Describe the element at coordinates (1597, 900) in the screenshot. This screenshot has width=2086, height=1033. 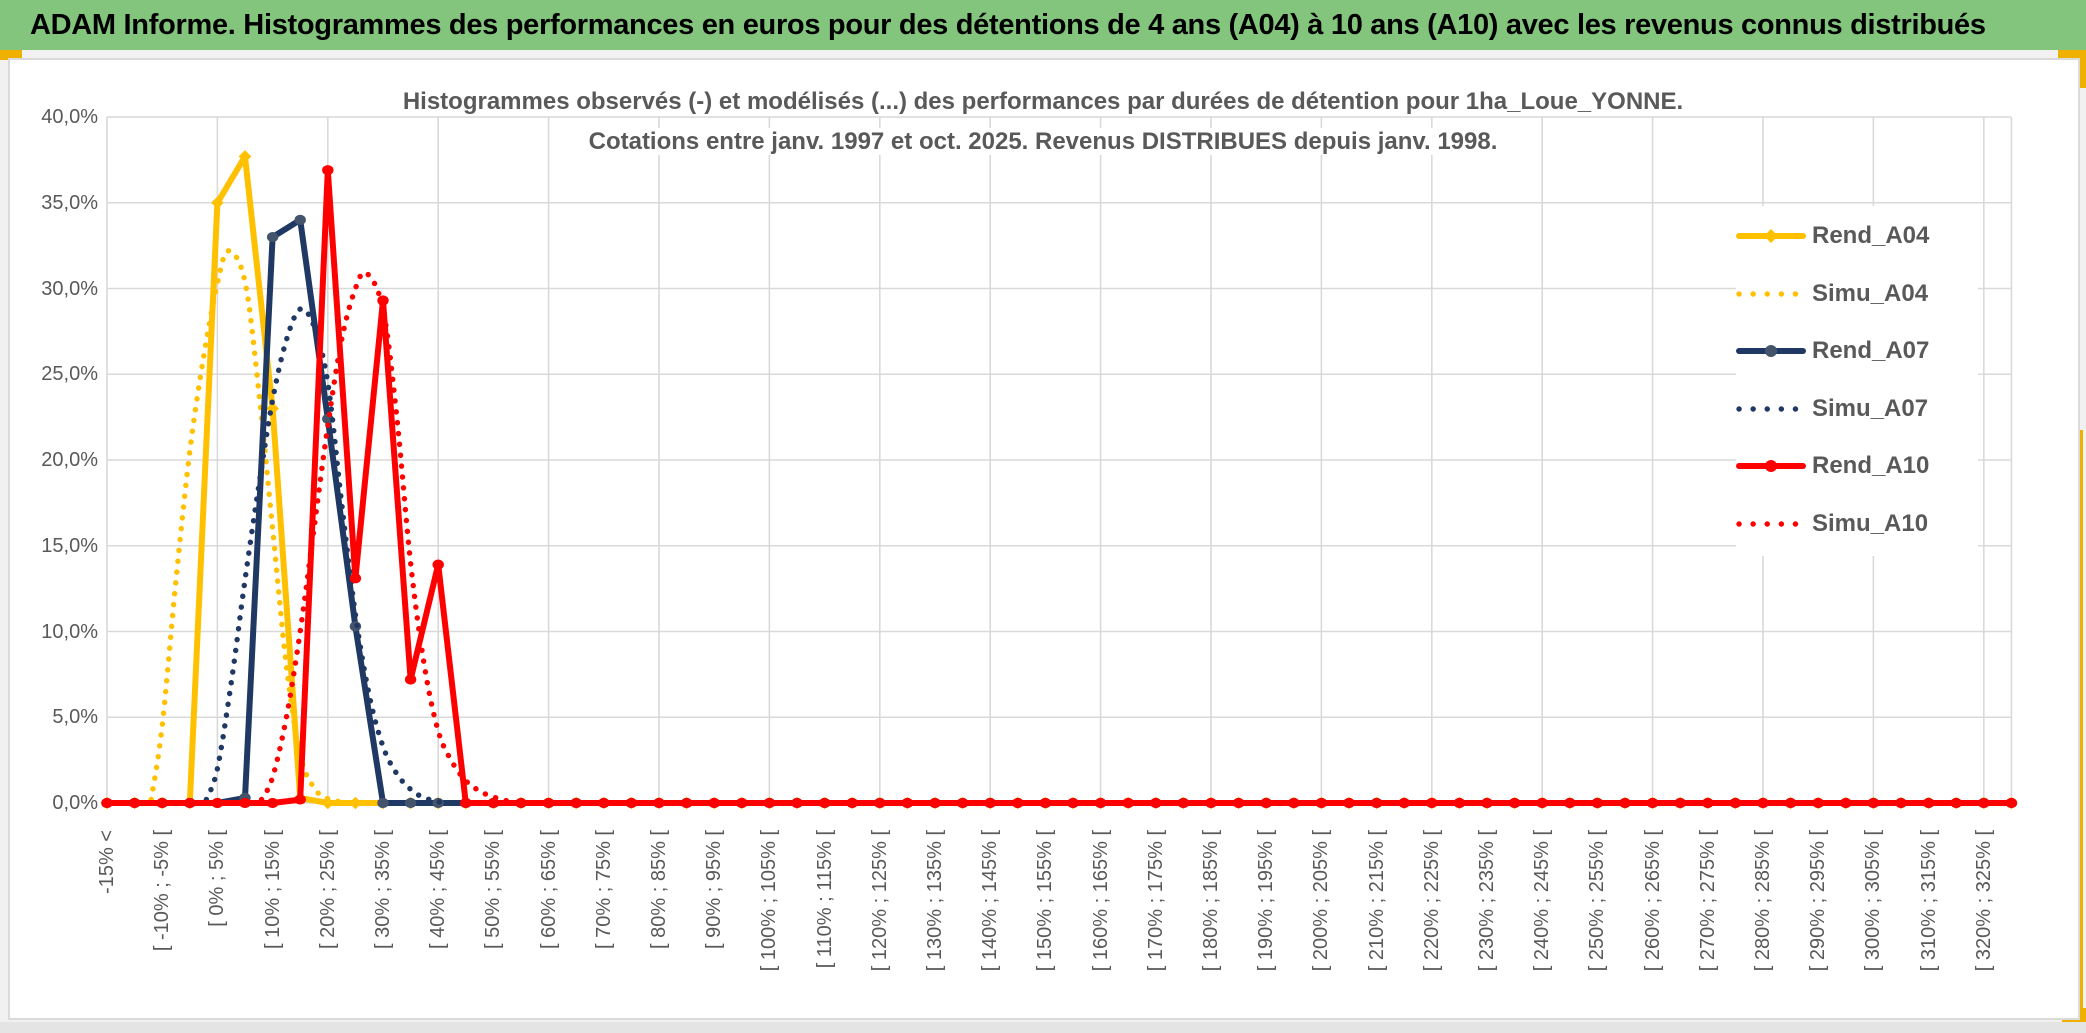
I see `x-axis-tick-label: [ 250% ; 255% [` at that location.